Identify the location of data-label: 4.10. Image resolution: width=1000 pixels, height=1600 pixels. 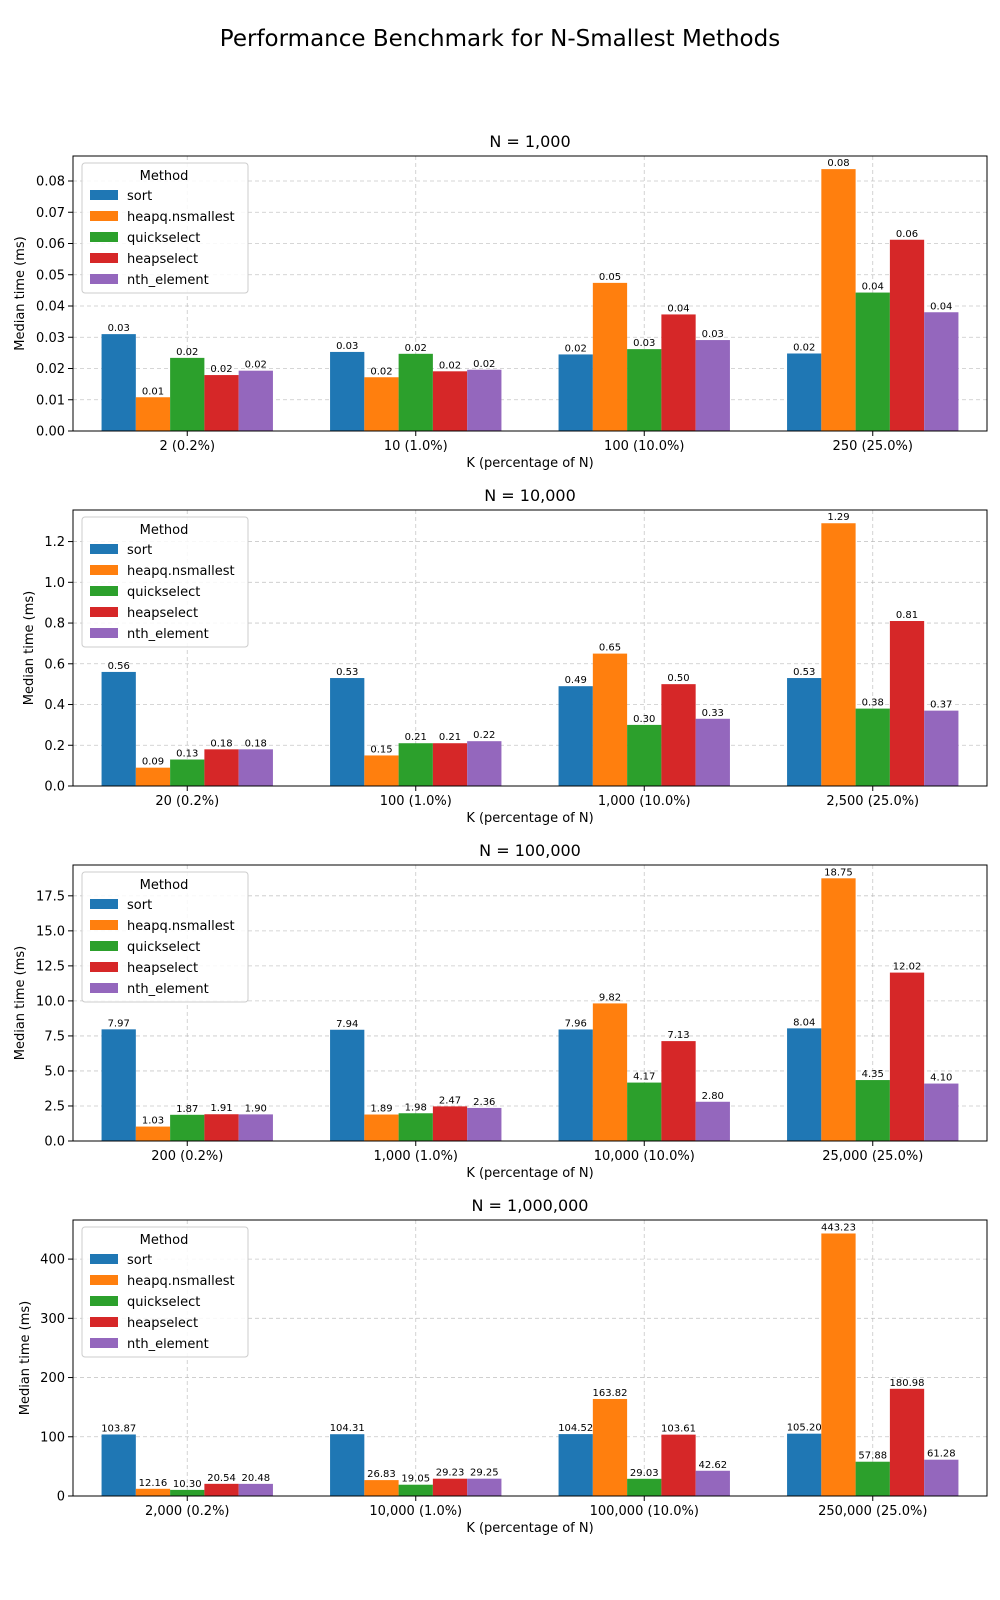
(941, 1078).